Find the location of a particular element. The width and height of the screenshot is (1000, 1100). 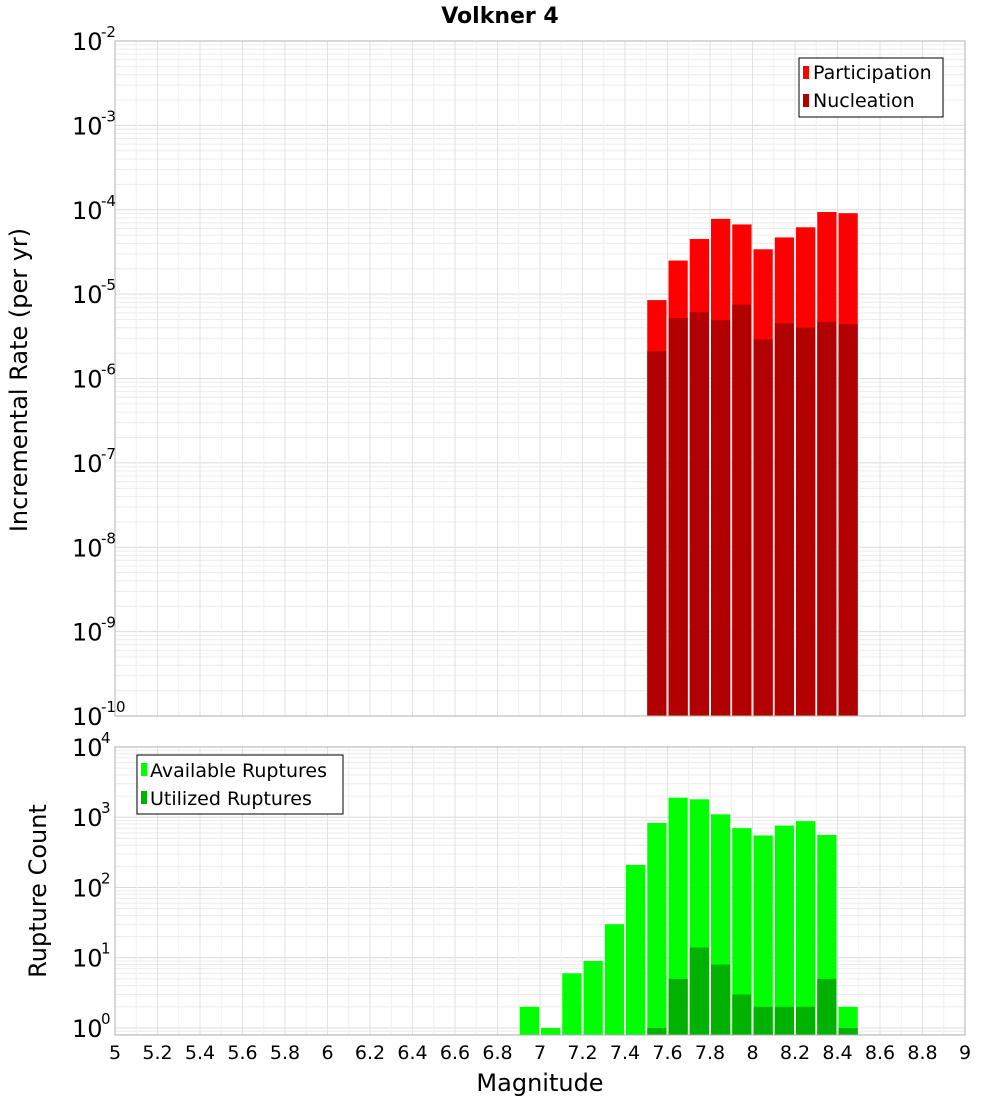

rates-y-tick-exponent: -7 is located at coordinates (108, 454).